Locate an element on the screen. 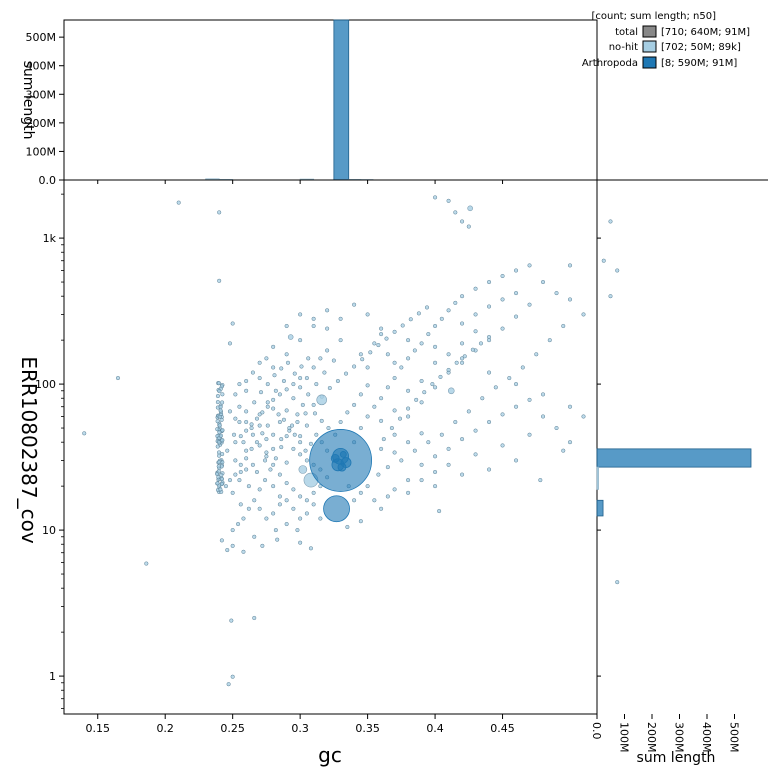 The image size is (770, 777). legend-arthropoda-stats: [8; 590M; 91M] is located at coordinates (699, 63).